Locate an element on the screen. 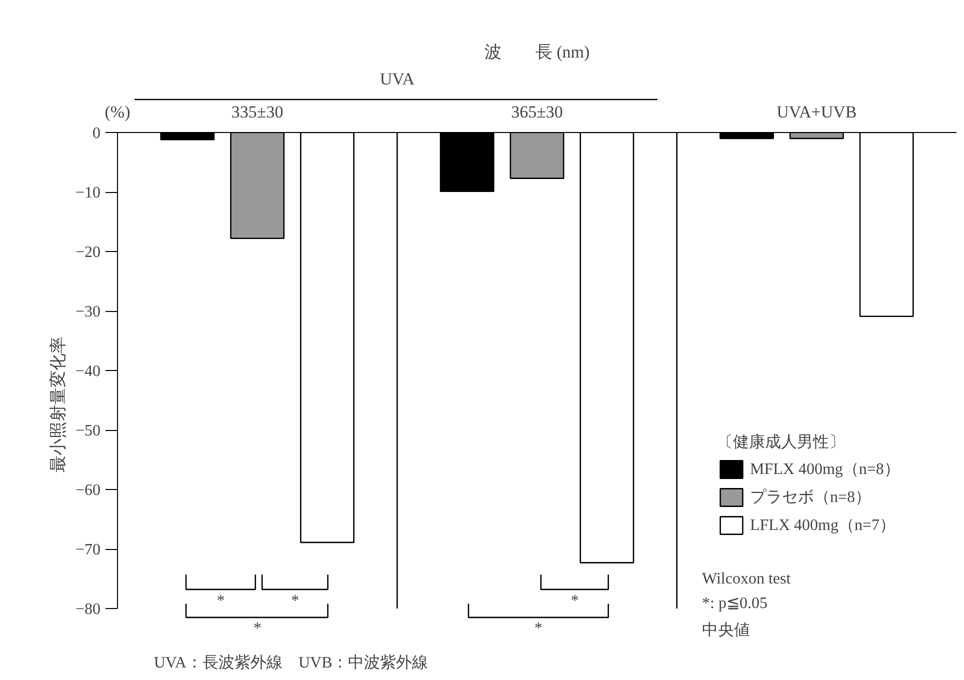 This screenshot has width=964, height=680. annotation: *: p≦0.05 is located at coordinates (735, 603).